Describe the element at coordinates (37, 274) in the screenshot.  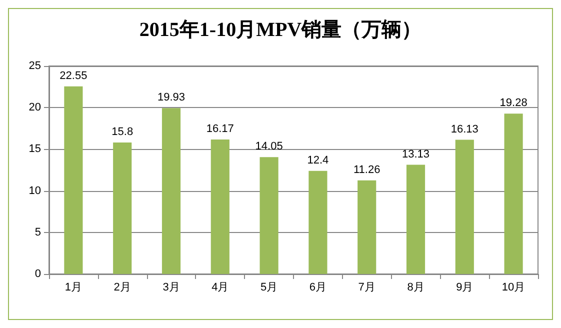
I see `y-tick-label: 0` at that location.